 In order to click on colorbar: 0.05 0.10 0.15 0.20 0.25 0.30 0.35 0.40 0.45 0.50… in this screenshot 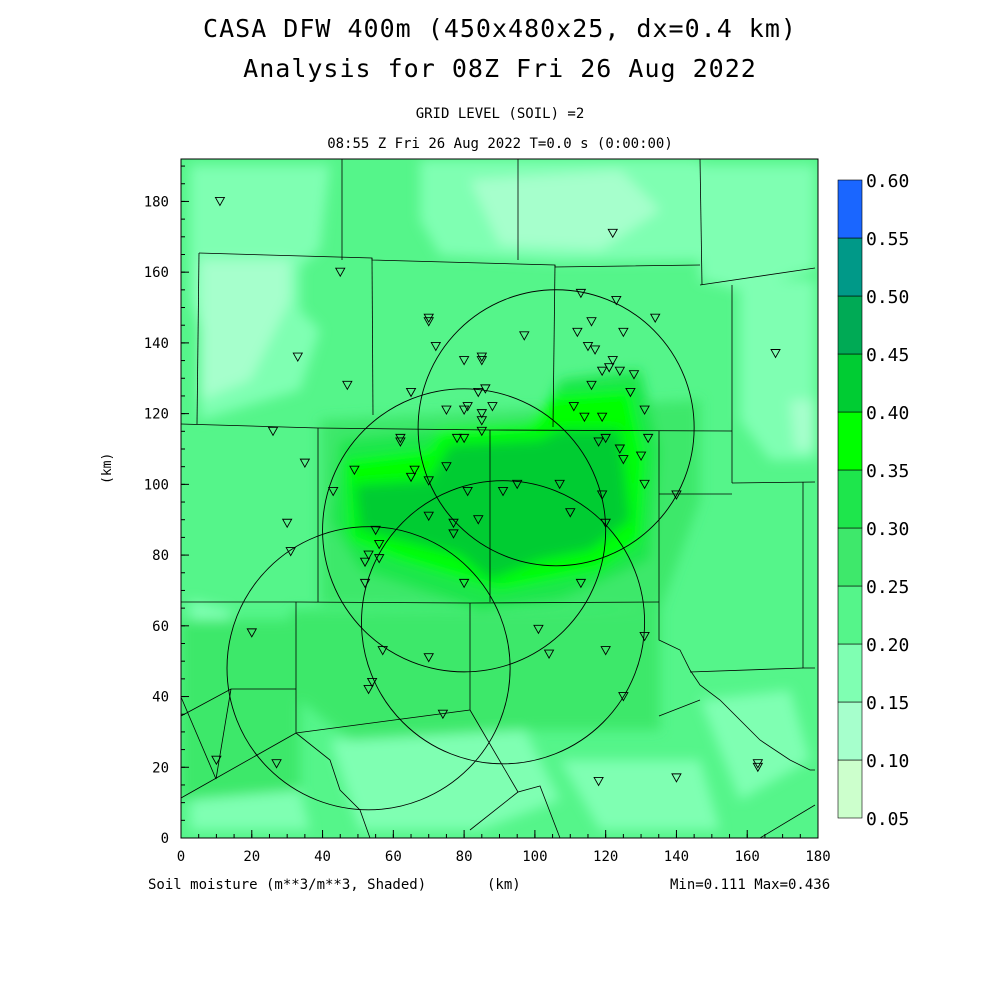, I will do `click(873, 500)`.